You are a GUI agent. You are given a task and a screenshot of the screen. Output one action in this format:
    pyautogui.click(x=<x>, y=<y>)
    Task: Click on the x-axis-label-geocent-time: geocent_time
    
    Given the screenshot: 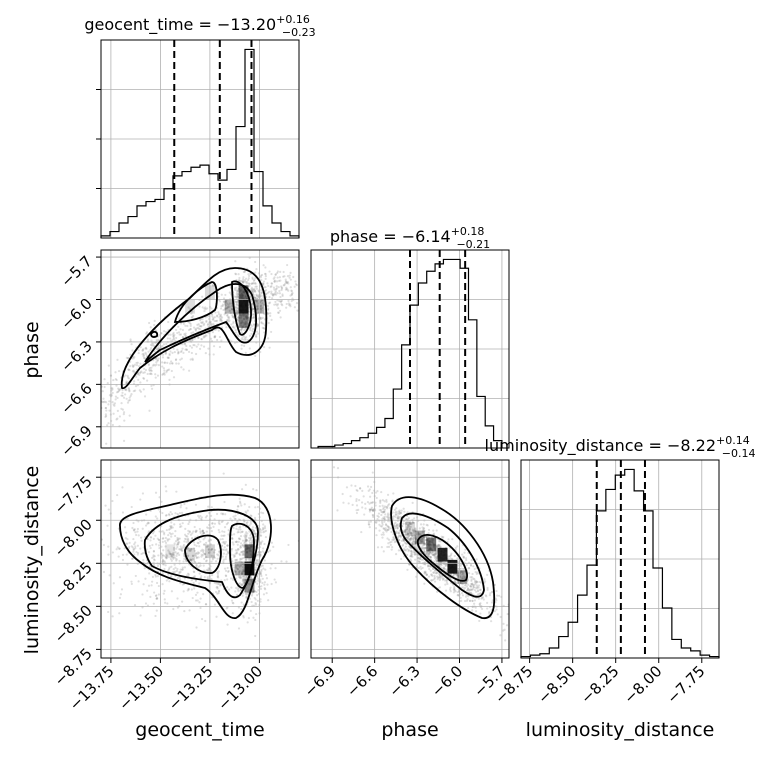 What is the action you would take?
    pyautogui.click(x=199, y=730)
    